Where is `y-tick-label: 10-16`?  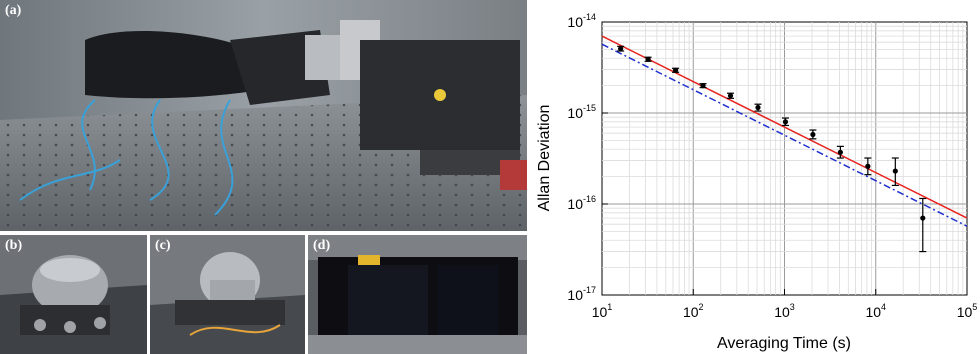 y-tick-label: 10-16 is located at coordinates (581, 203).